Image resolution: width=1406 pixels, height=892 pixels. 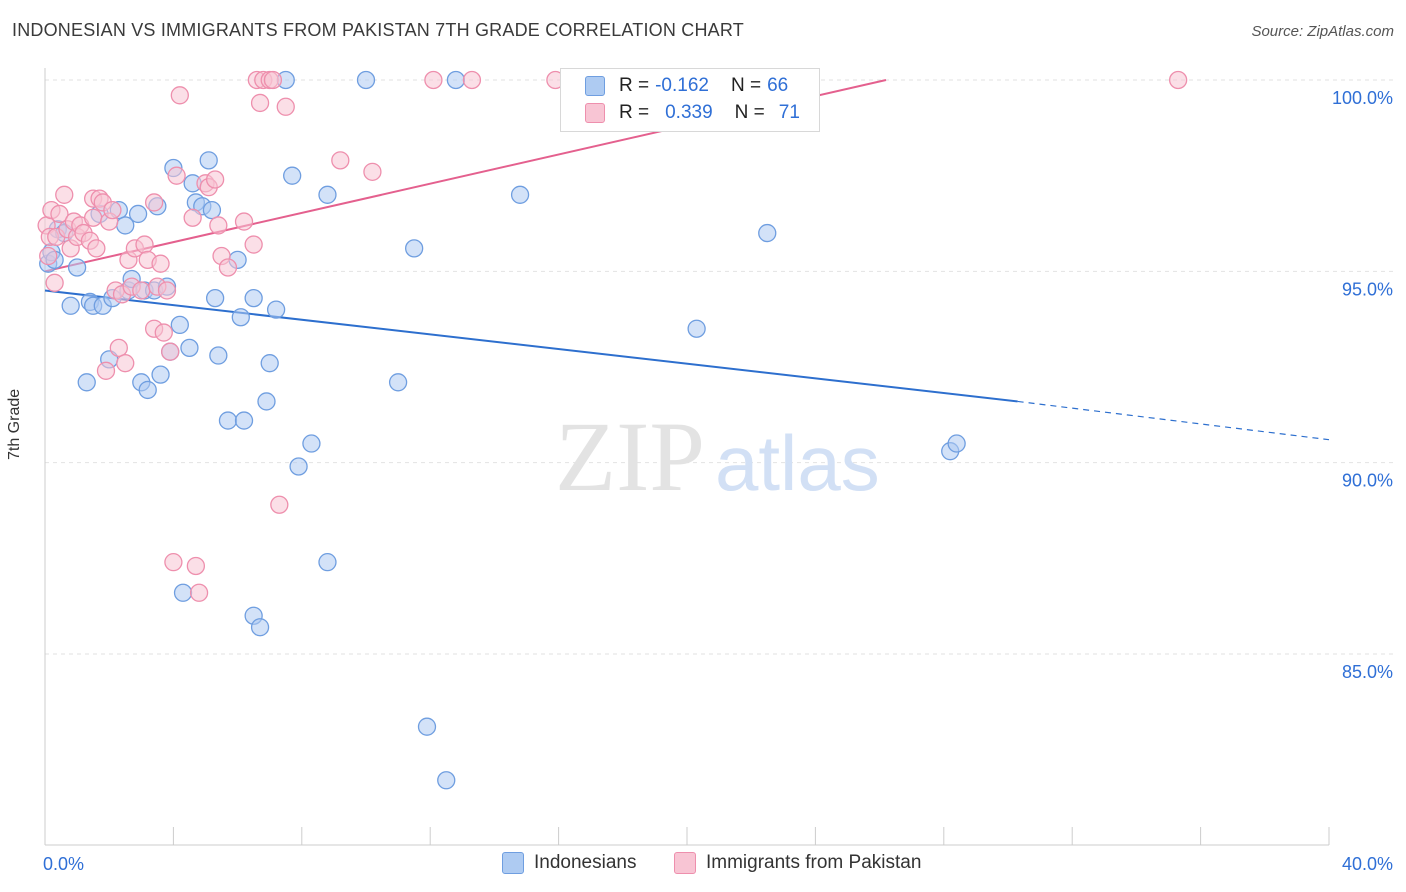 I want to click on legend-swatch-indonesians, so click(x=513, y=863).